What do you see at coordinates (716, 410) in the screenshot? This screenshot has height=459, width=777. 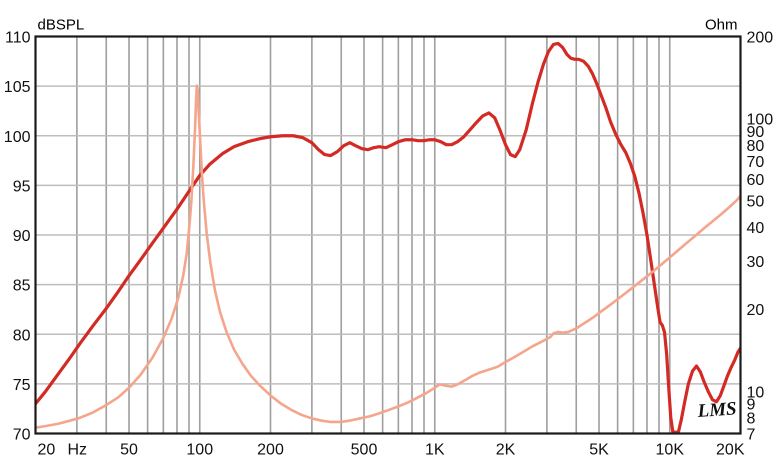 I see `lms-watermark: LMS` at bounding box center [716, 410].